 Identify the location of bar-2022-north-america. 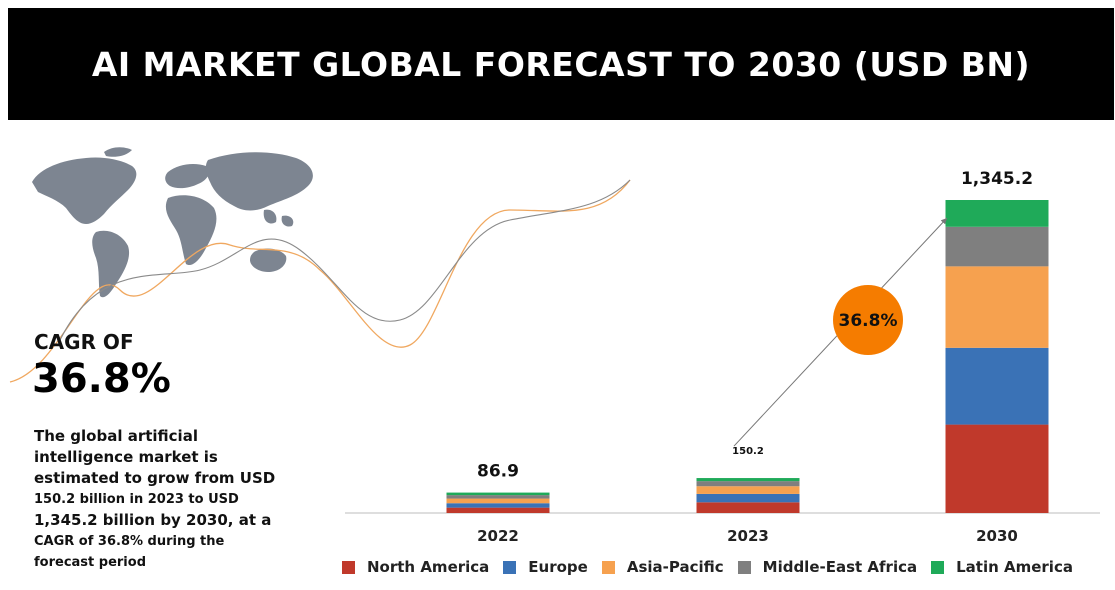
(498, 510).